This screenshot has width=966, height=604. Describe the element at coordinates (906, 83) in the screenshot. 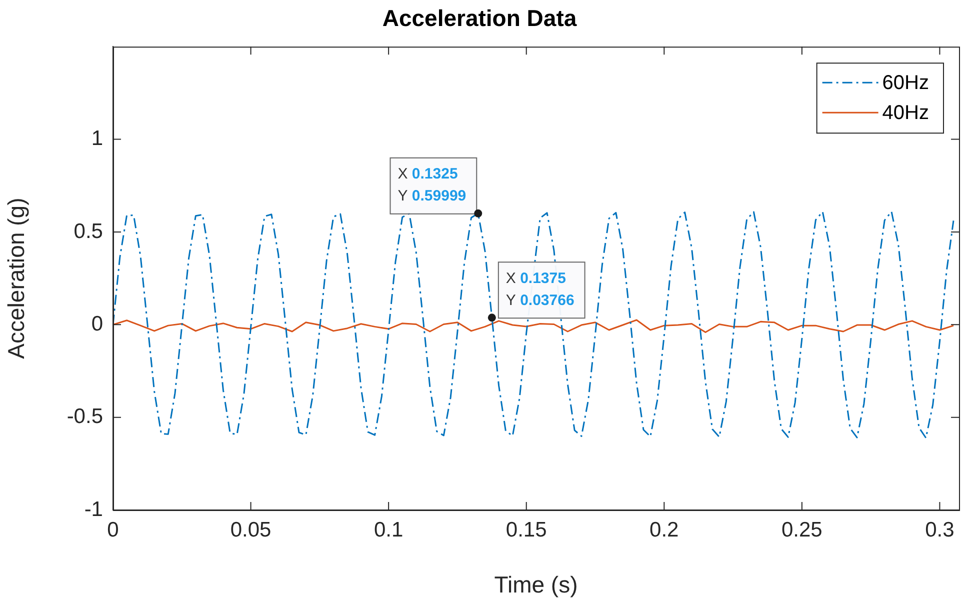

I see `legend-label: 60Hz` at that location.